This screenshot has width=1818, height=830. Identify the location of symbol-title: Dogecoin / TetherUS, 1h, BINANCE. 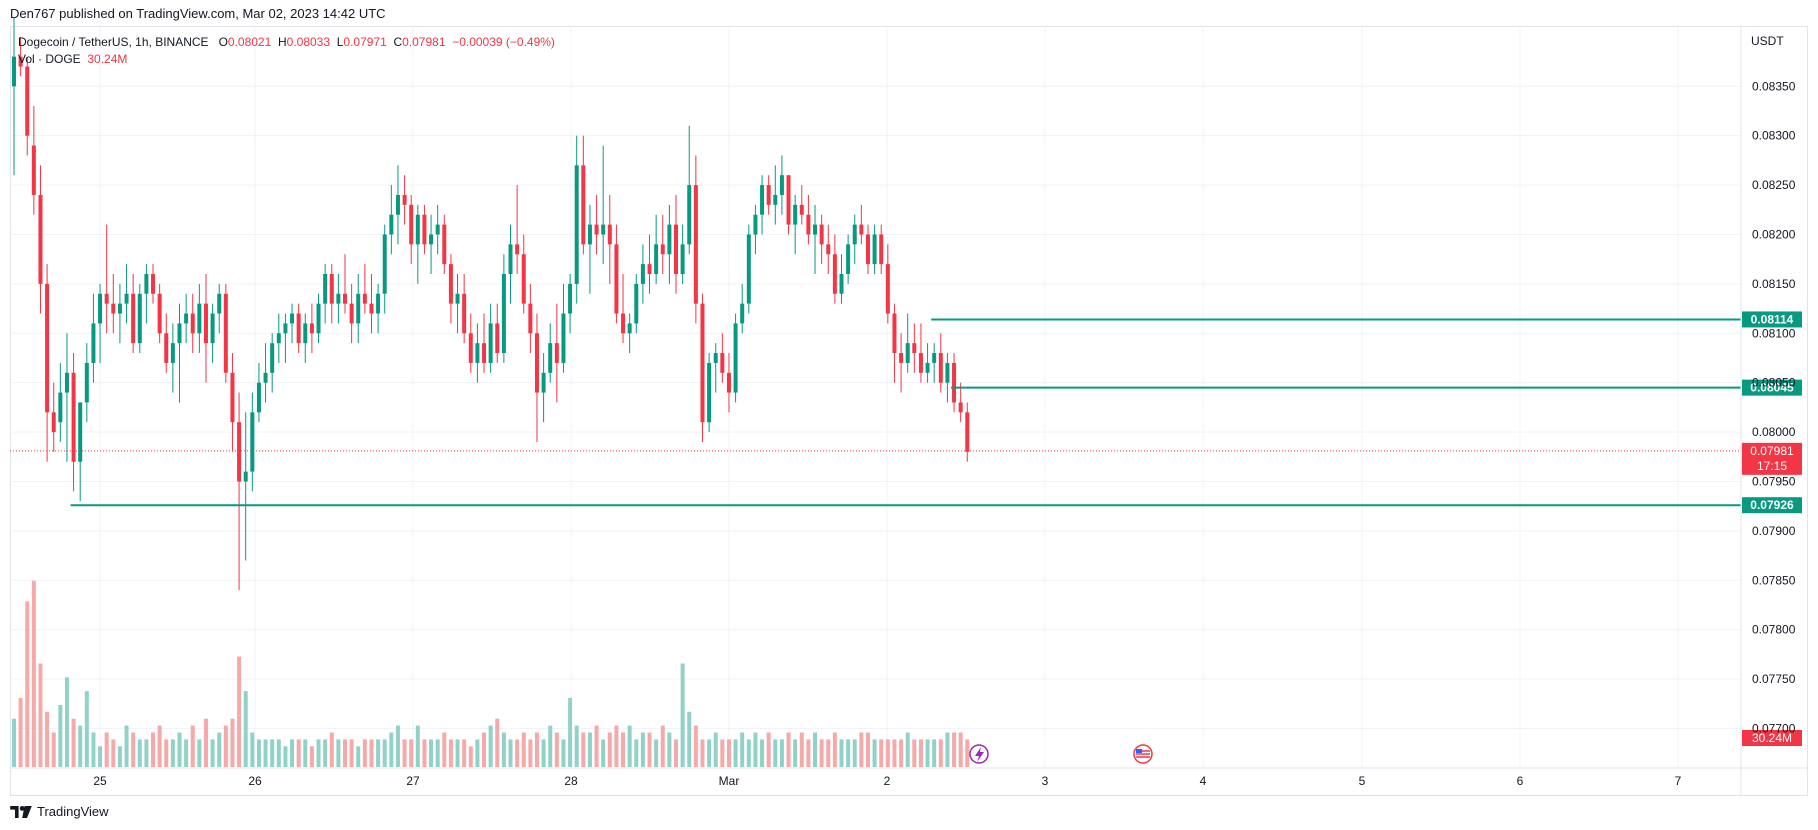
(113, 42).